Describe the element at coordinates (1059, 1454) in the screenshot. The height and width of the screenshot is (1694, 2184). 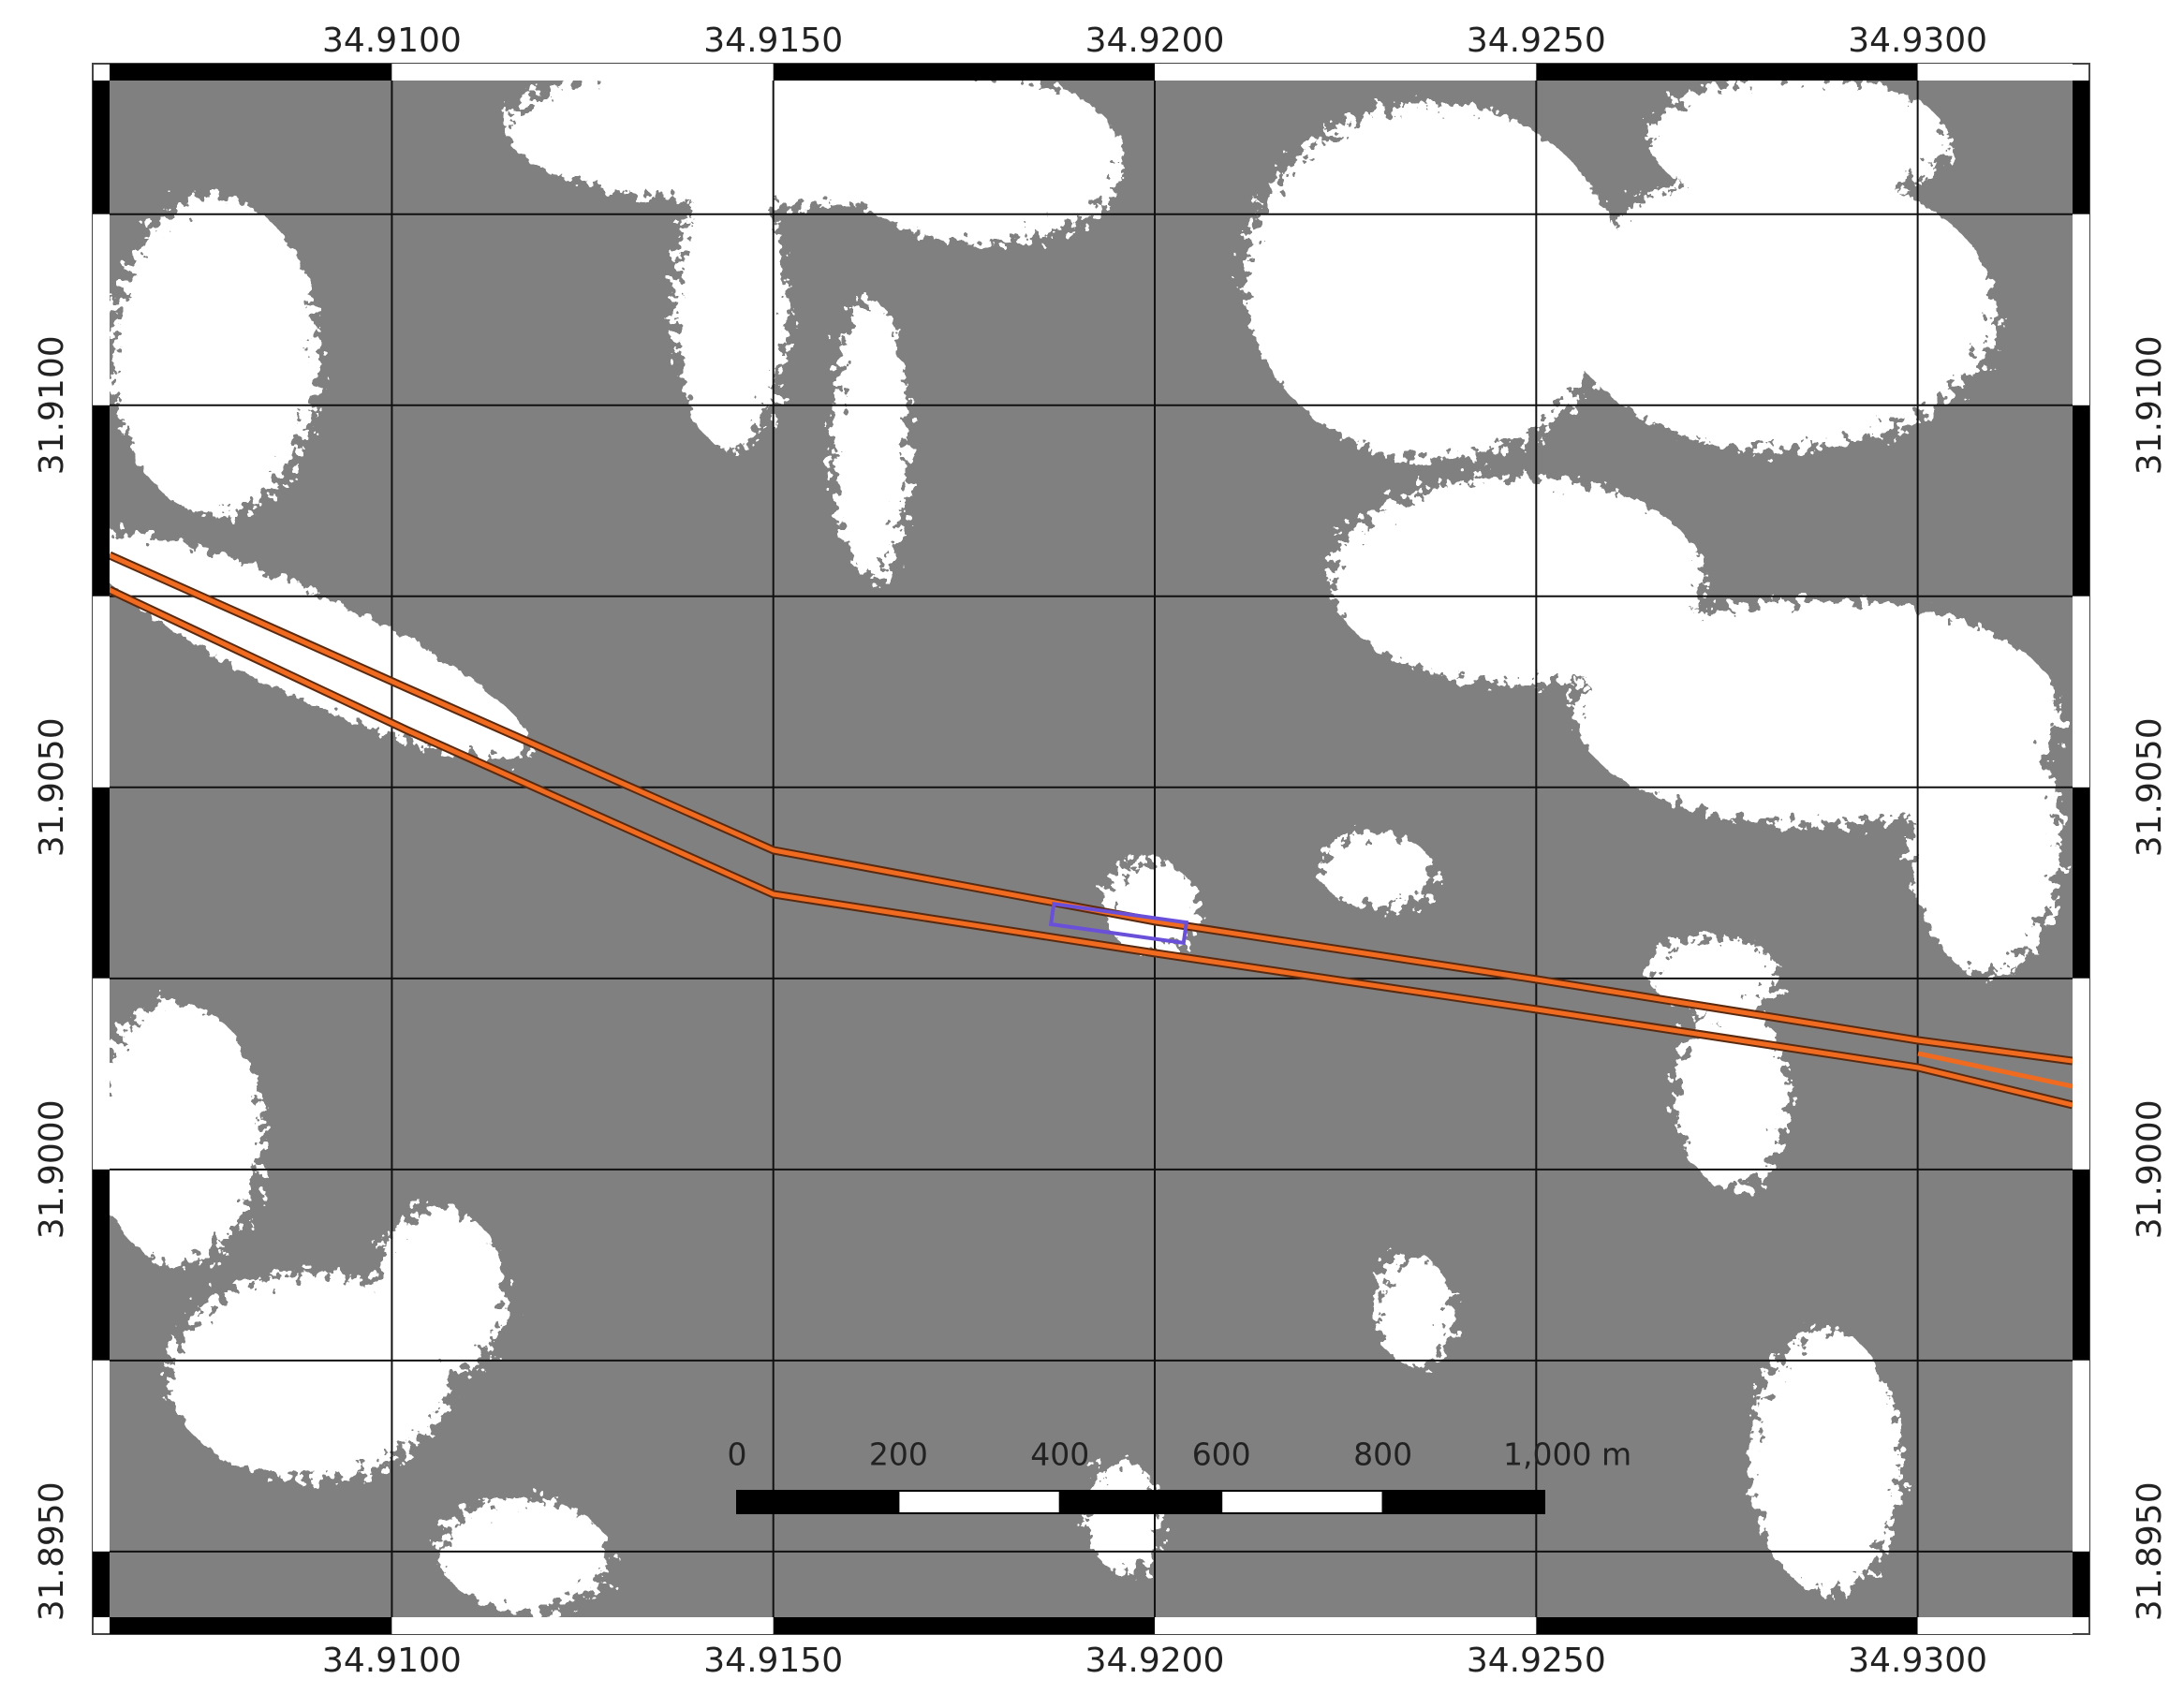
I see `scale-label: 400` at that location.